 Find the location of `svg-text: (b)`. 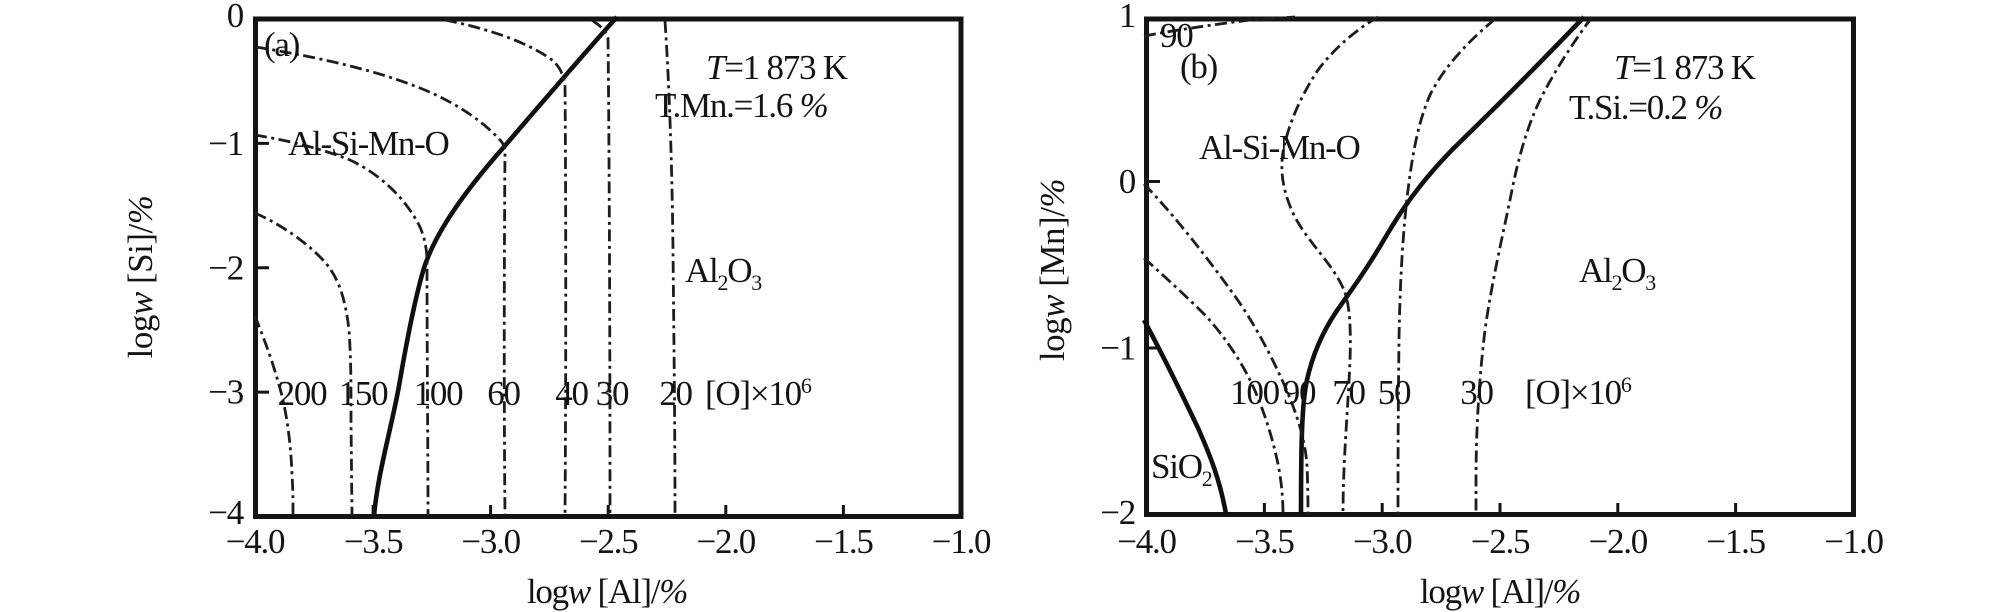

svg-text: (b) is located at coordinates (1199, 66).